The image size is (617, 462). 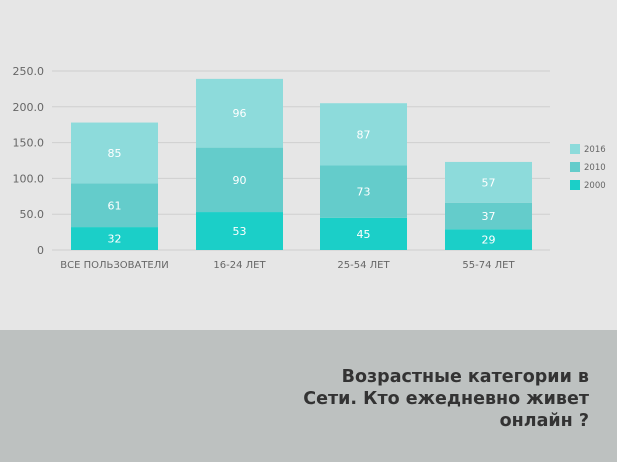 I want to click on y-tick-label: 50.0, so click(x=32, y=214).